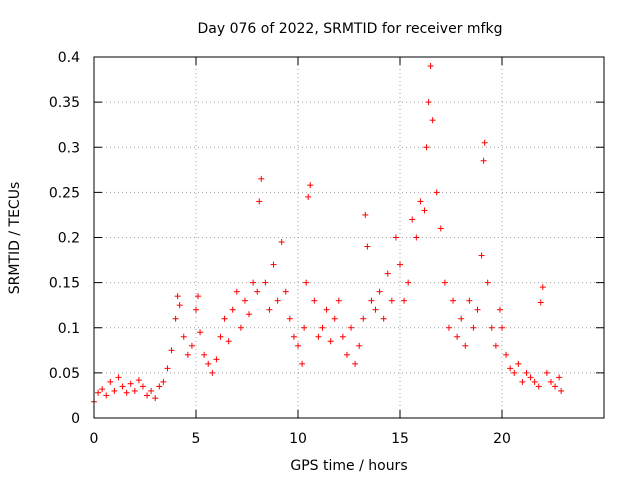  Describe the element at coordinates (348, 466) in the screenshot. I see `x-axis-label: GPS time / hours` at that location.